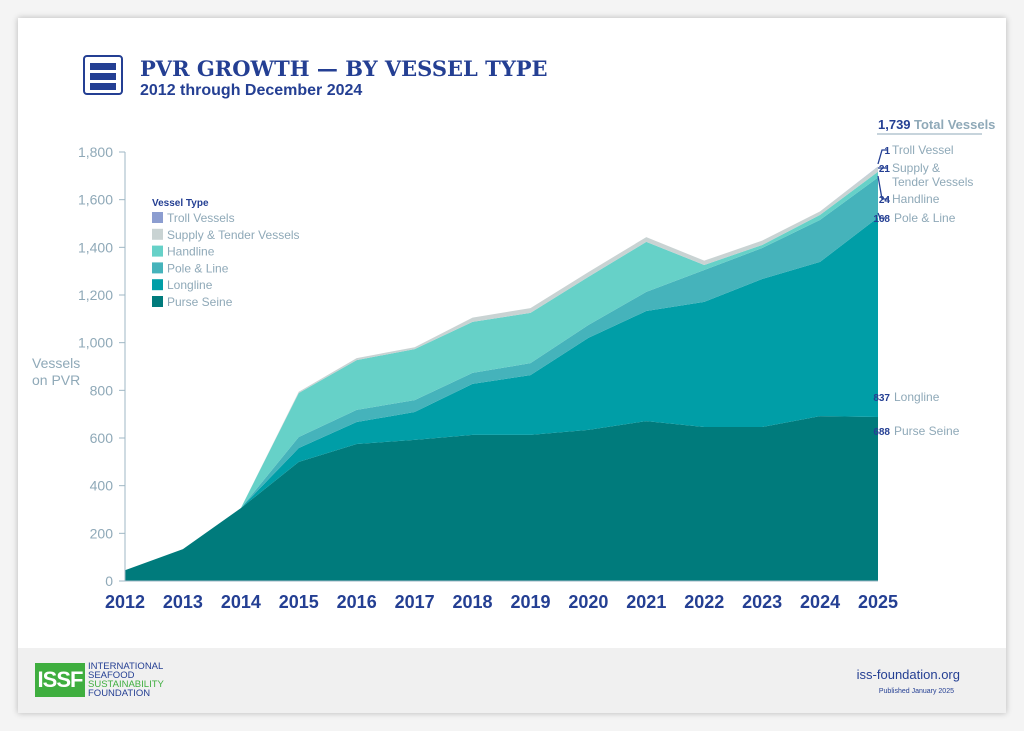 The image size is (1024, 731). I want to click on end-label-text: Supply &, so click(916, 168).